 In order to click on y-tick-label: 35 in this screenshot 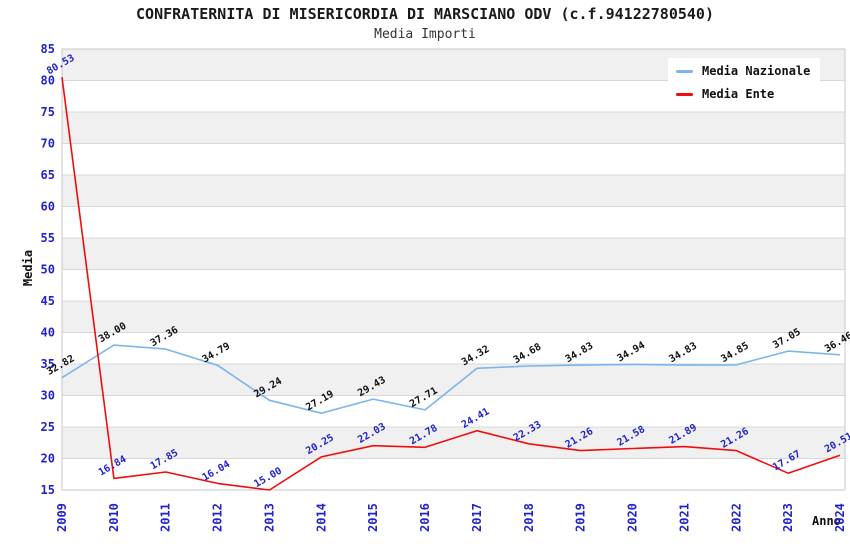, I will do `click(48, 364)`.